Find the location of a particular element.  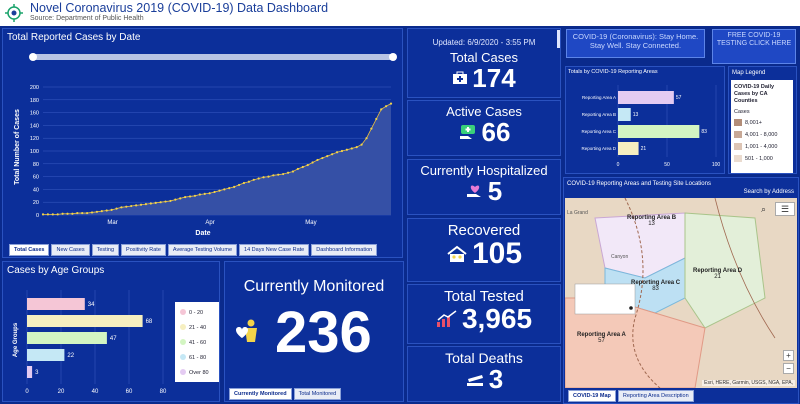

tab-dashboard-info: Dashboard Information is located at coordinates (344, 250).